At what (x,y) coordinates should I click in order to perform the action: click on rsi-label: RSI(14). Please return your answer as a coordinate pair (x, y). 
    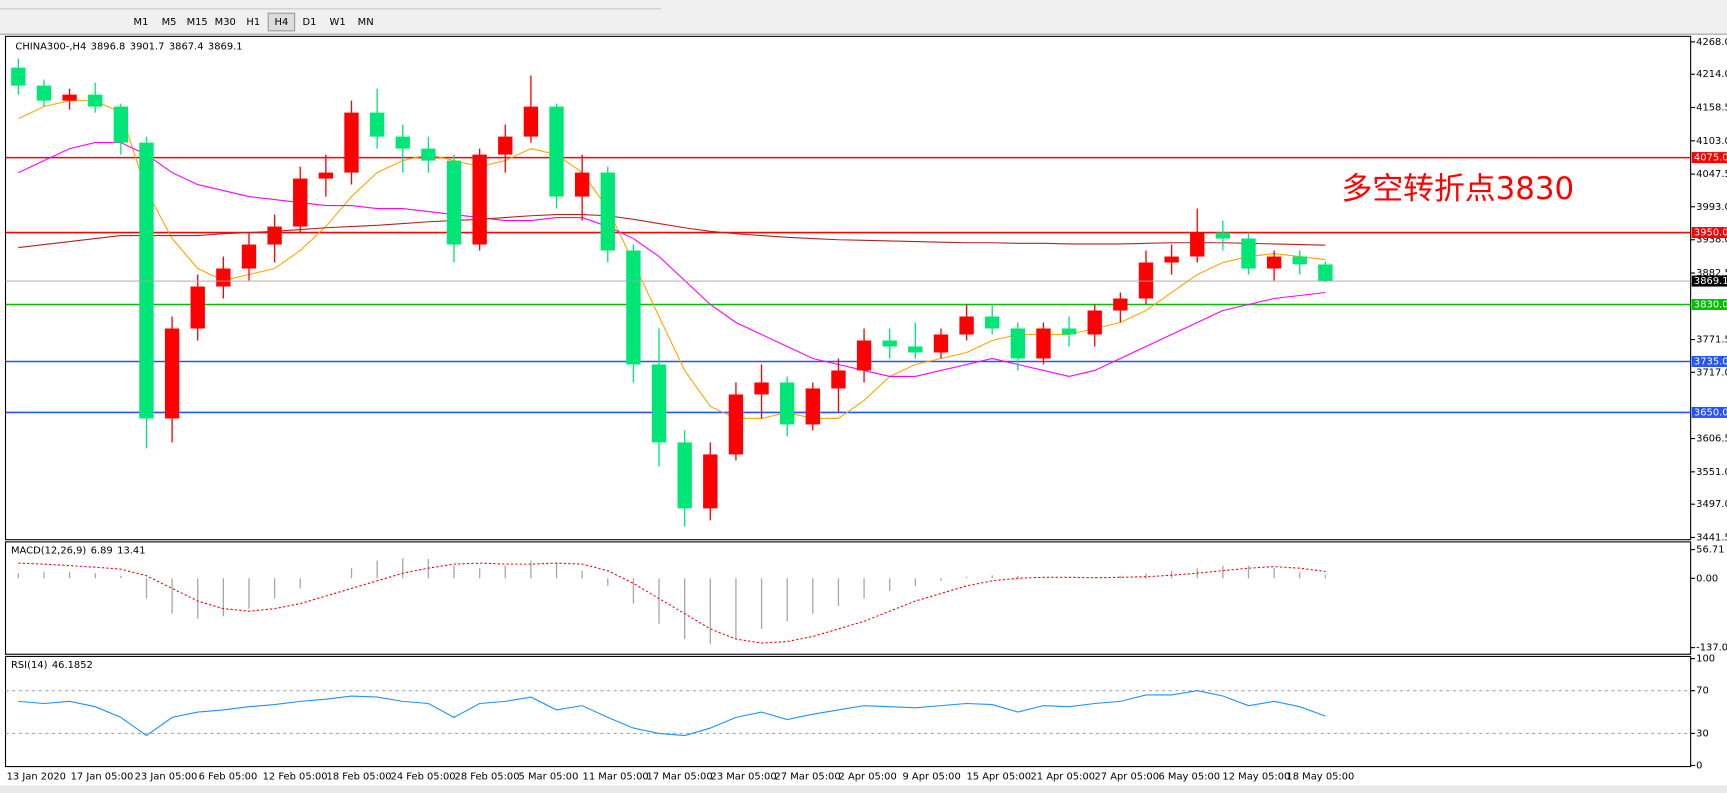
    Looking at the image, I should click on (29, 665).